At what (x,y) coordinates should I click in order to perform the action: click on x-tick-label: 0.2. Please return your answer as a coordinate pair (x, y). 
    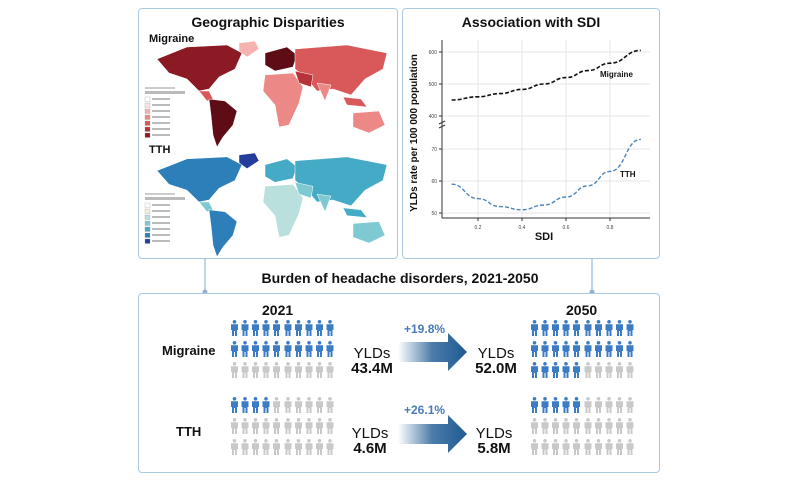
    Looking at the image, I should click on (478, 228).